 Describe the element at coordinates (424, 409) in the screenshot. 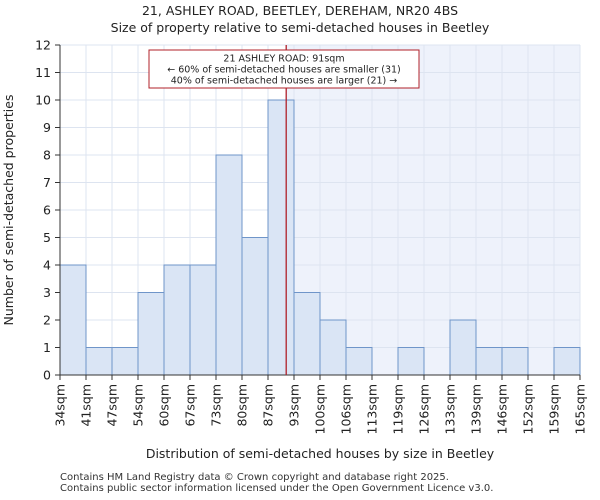

I see `x-tick-label: 126sqm` at that location.